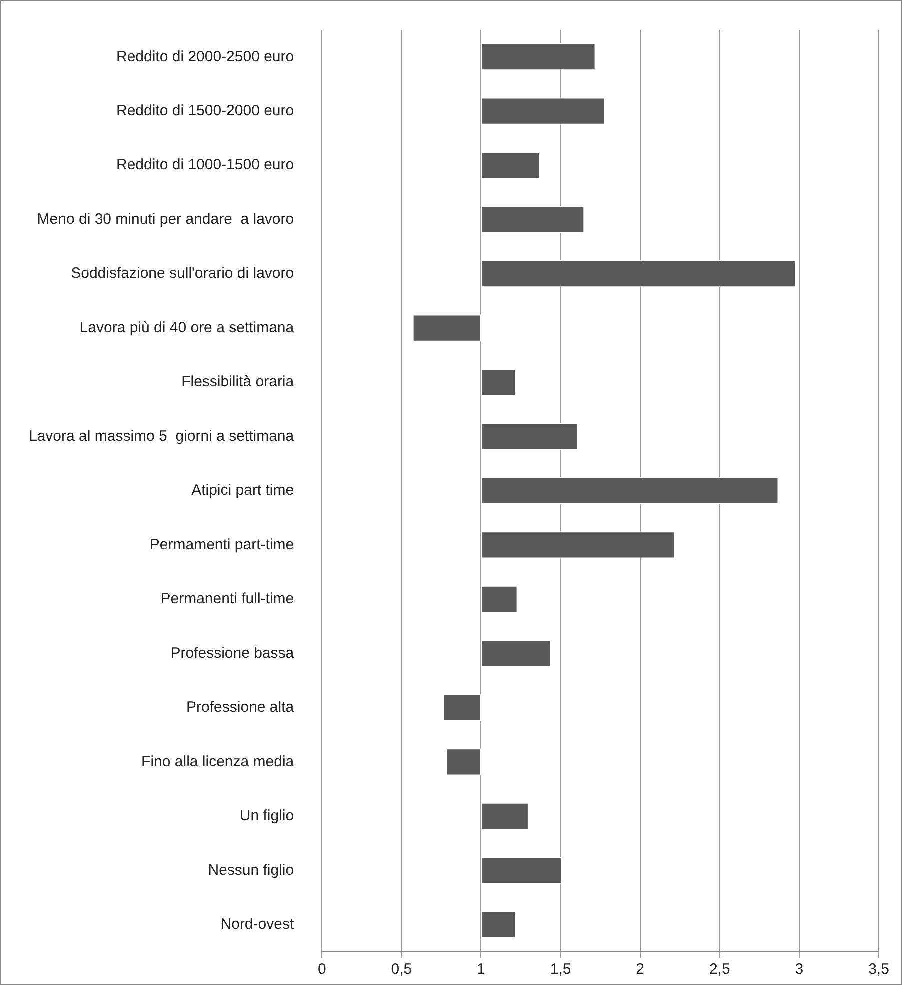  Describe the element at coordinates (251, 870) in the screenshot. I see `y-tick-label: Nessun figlio` at that location.